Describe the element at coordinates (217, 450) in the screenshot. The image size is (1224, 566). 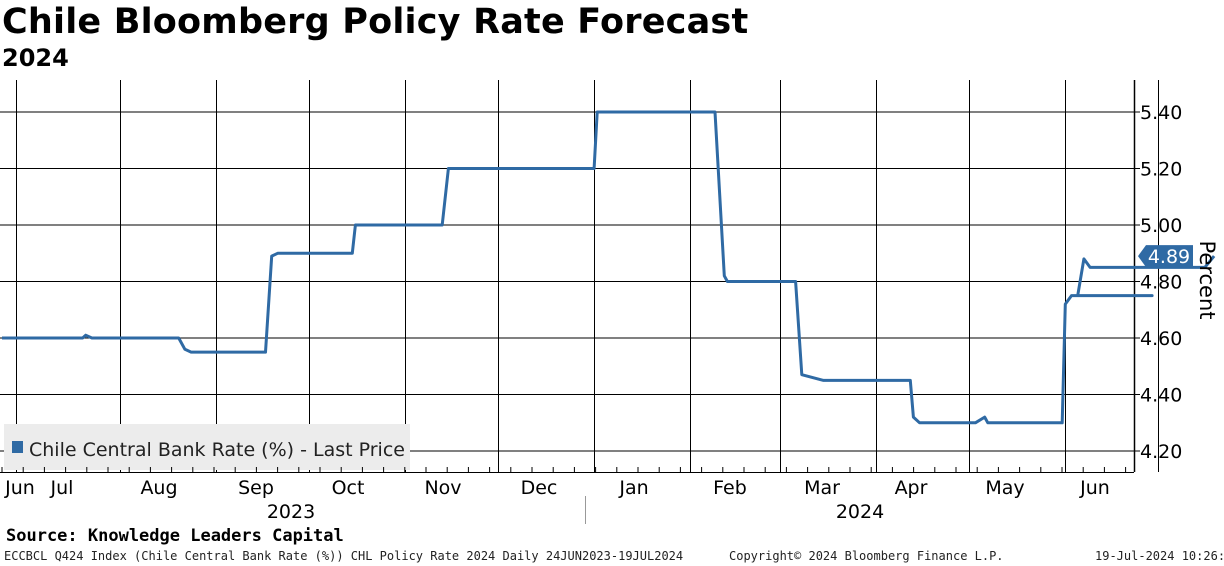
I see `legend-label: Chile Central Bank Rate (%) - Last Price` at that location.